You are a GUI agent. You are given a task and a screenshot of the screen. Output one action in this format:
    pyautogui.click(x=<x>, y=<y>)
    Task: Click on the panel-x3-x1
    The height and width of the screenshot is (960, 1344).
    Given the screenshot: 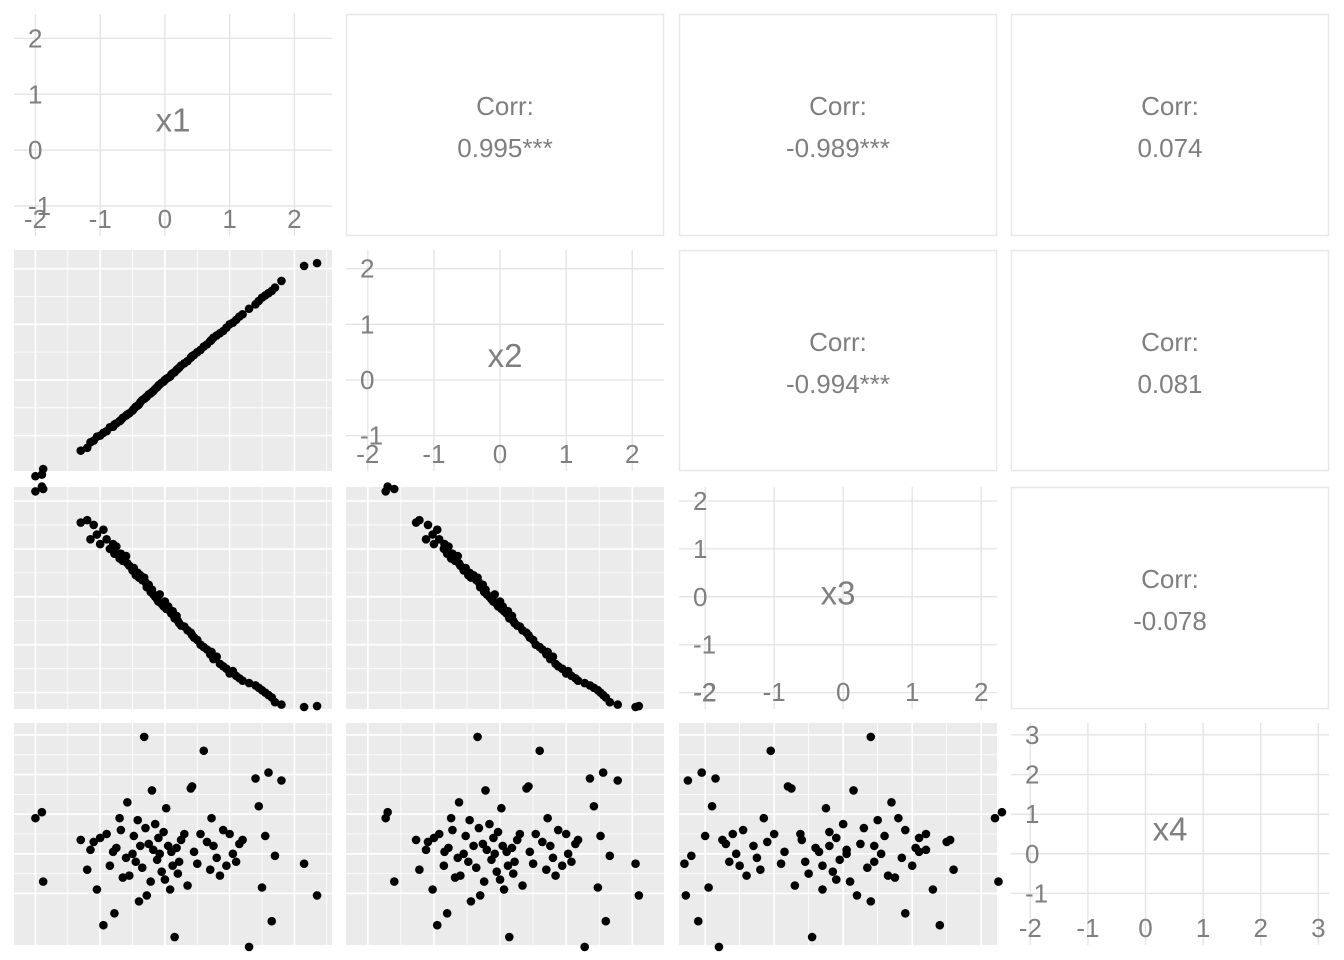 What is the action you would take?
    pyautogui.click(x=173, y=597)
    